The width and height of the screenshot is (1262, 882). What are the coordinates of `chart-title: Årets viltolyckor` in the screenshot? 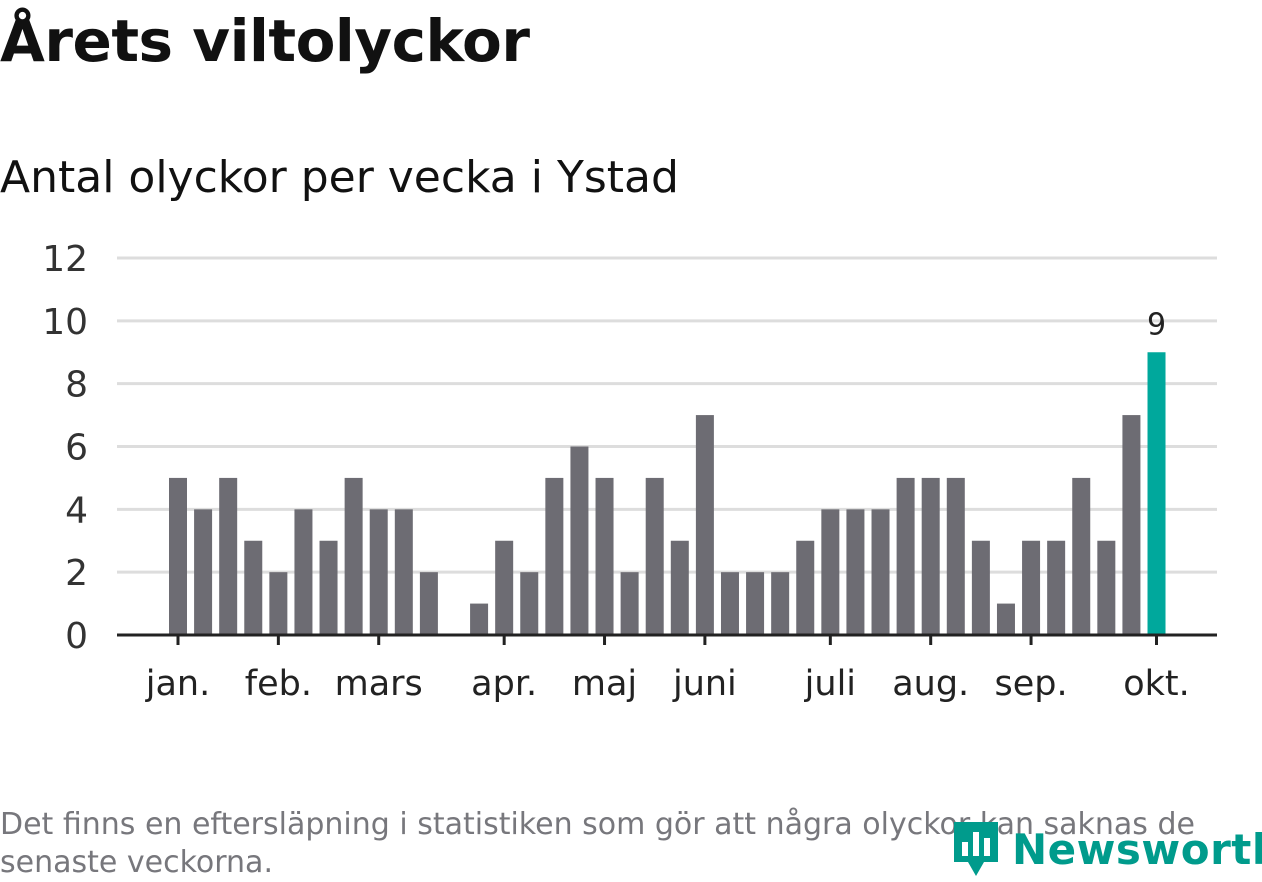 It's located at (265, 41).